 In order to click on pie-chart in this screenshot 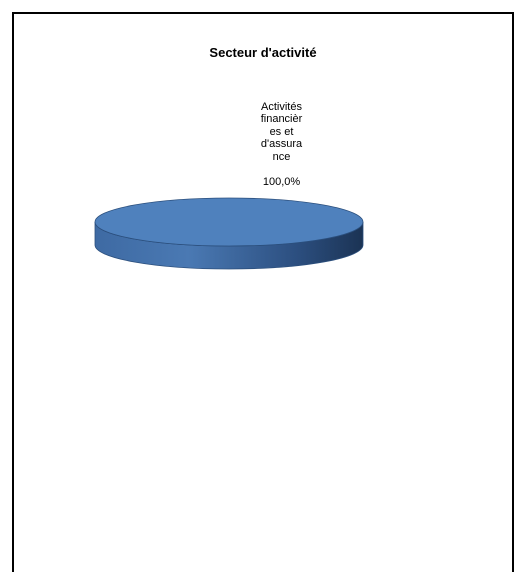, I will do `click(229, 233)`.